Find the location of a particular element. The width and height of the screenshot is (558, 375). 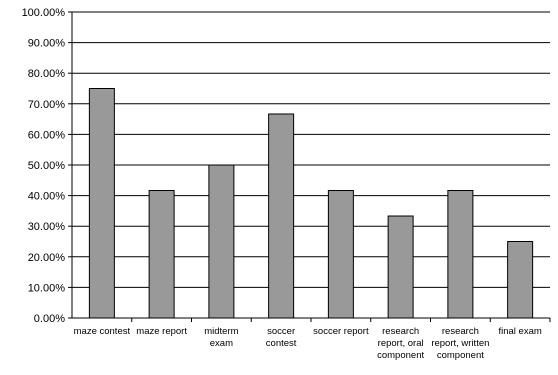

y-tick-label: 20.00% is located at coordinates (47, 258).